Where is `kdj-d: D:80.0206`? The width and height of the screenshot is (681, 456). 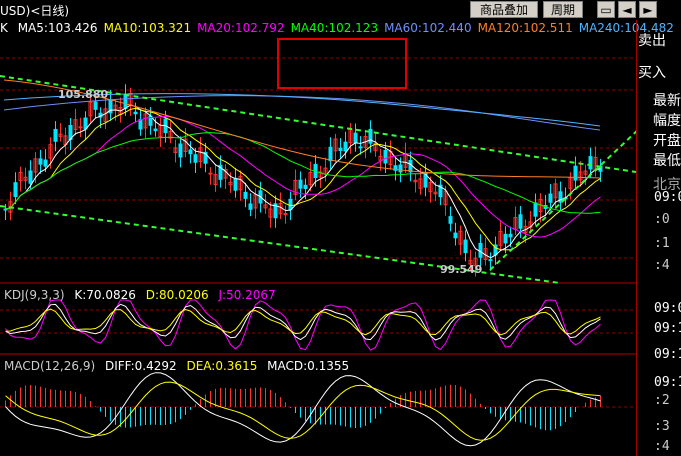
kdj-d: D:80.0206 is located at coordinates (177, 295).